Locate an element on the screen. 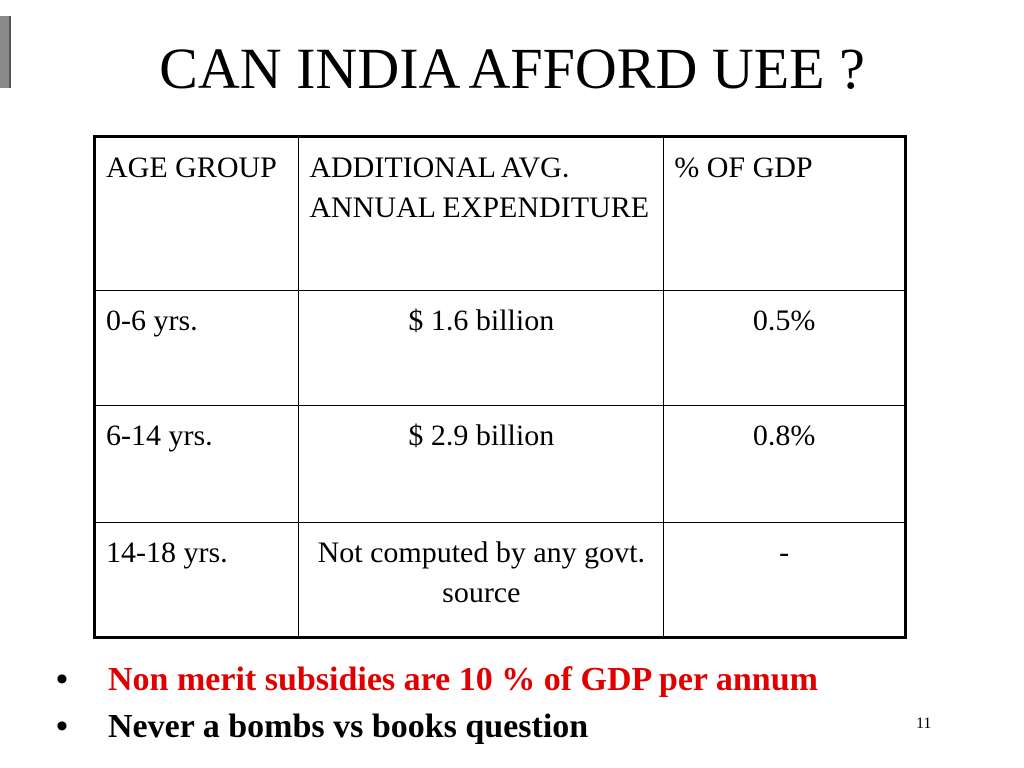  table-row: 6-14 yrs. $ 2.9 billion 0.8% is located at coordinates (499, 464).